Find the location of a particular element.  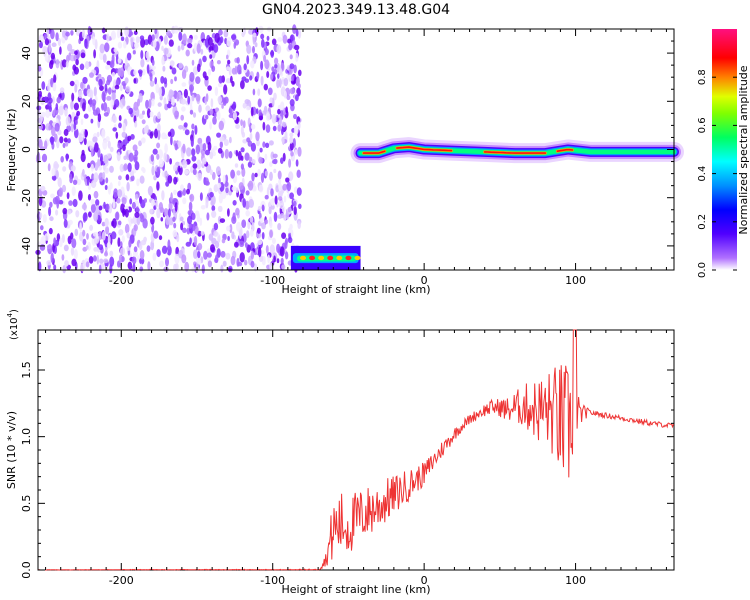

multiplier-exponent: 4 is located at coordinates (10, 314).